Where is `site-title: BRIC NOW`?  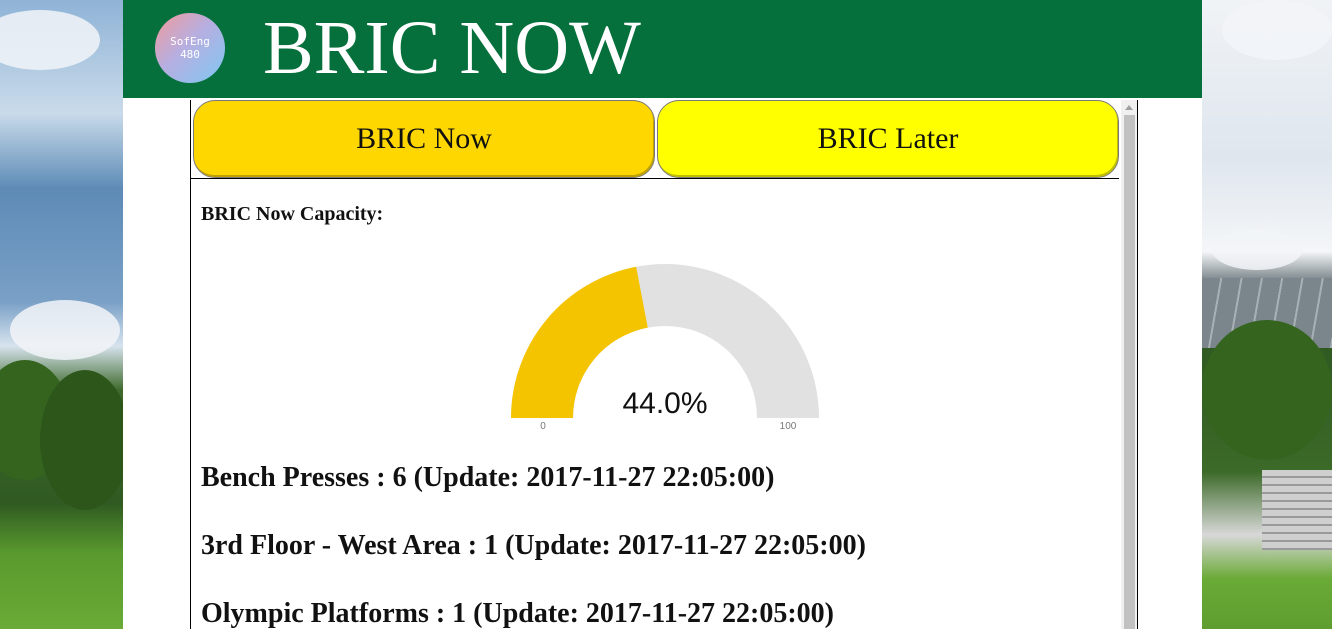 site-title: BRIC NOW is located at coordinates (452, 48).